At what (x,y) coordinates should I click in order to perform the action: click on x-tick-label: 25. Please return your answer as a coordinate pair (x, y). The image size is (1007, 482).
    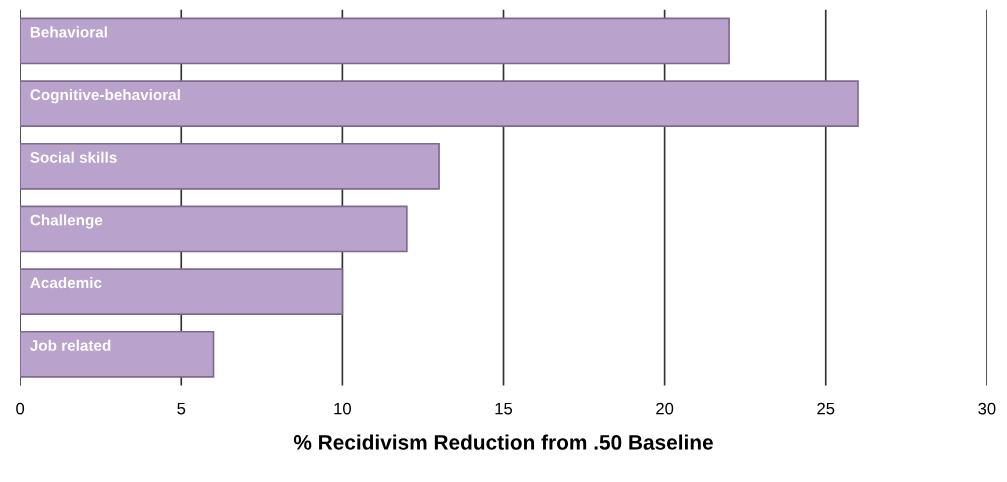
    Looking at the image, I should click on (826, 408).